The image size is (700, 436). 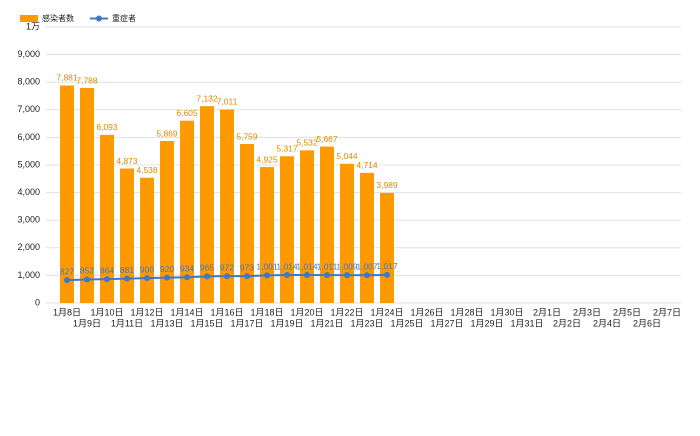 I want to click on x-tick-label: 2月1日, so click(x=547, y=312).